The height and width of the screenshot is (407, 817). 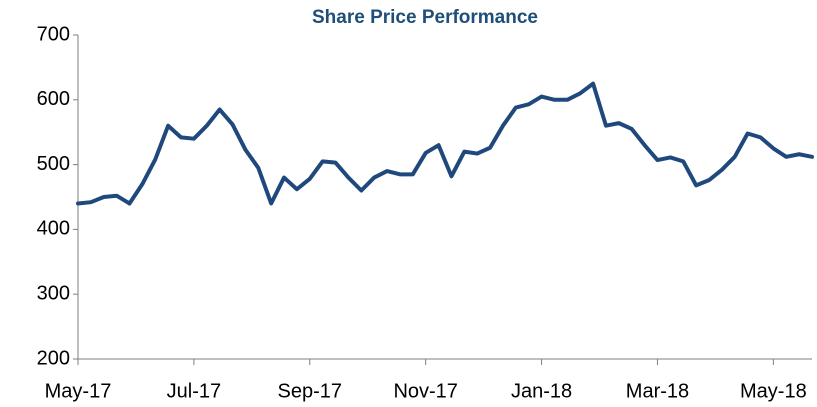 I want to click on chart-title: Share Price Performance, so click(x=425, y=17).